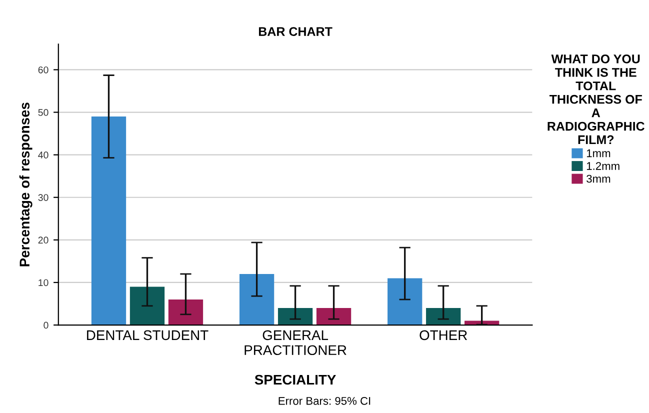 This screenshot has height=413, width=649. What do you see at coordinates (43, 155) in the screenshot?
I see `y-tick-label: 40` at bounding box center [43, 155].